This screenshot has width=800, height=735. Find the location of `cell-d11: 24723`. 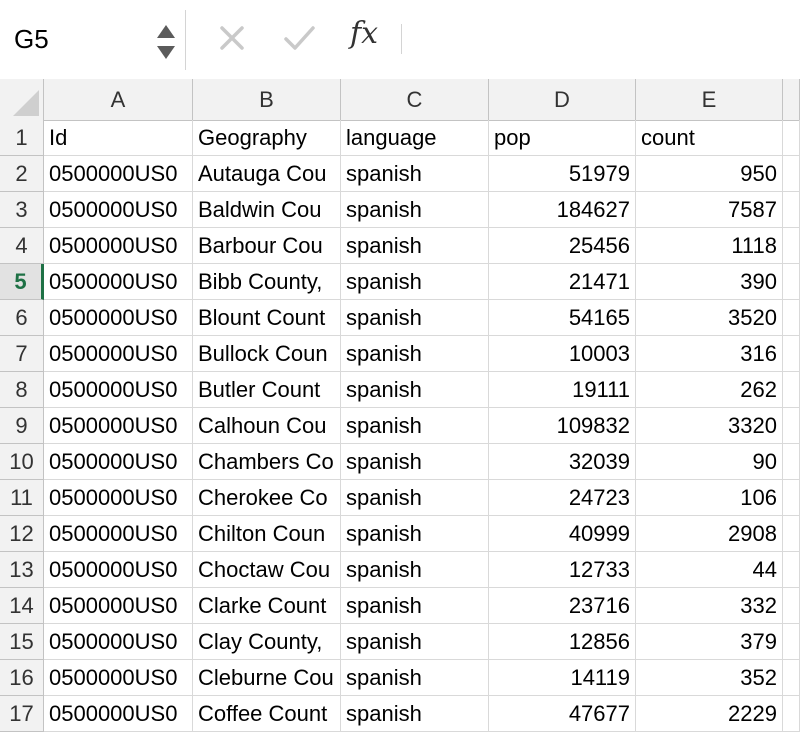

cell-d11: 24723 is located at coordinates (562, 498).